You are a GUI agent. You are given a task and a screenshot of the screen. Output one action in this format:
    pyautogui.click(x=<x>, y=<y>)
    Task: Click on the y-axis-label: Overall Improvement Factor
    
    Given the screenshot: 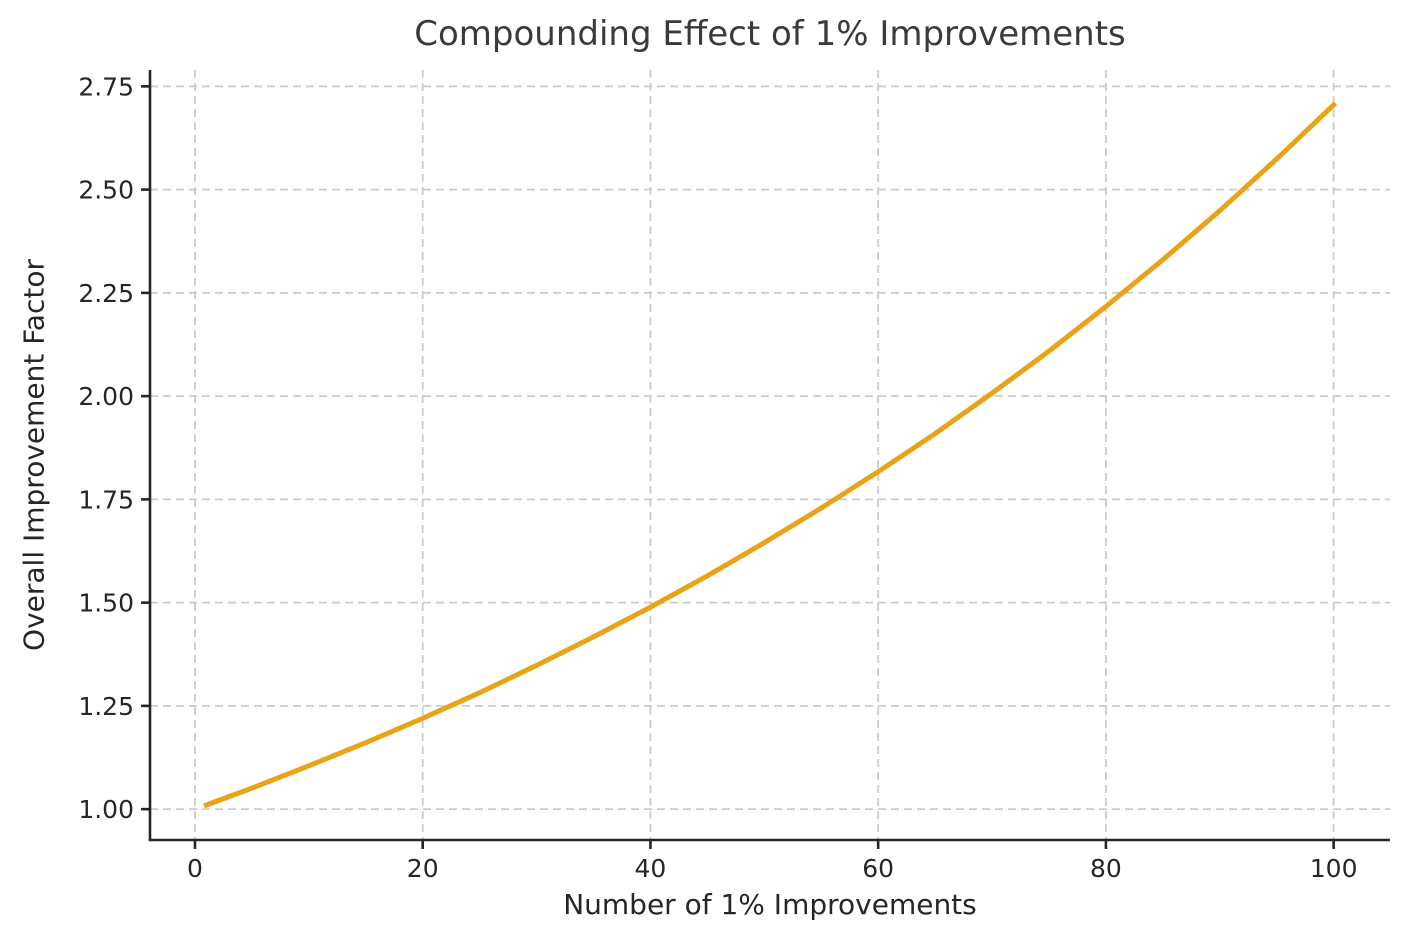 What is the action you would take?
    pyautogui.click(x=34, y=455)
    